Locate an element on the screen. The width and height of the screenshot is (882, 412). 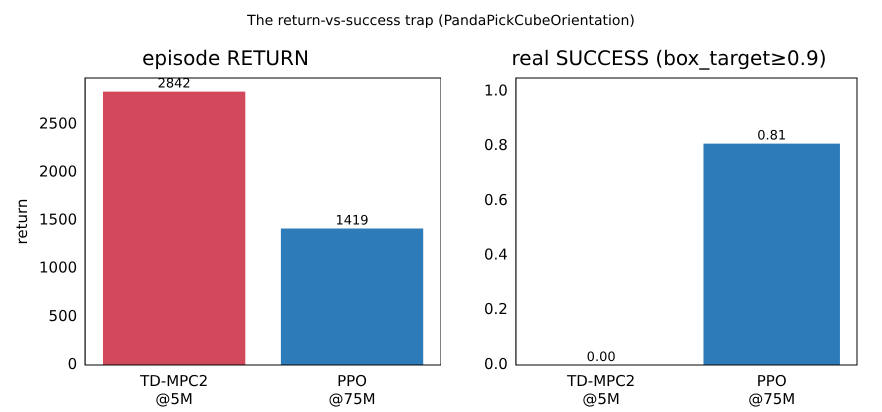
y-tick-label: 500 is located at coordinates (63, 315).